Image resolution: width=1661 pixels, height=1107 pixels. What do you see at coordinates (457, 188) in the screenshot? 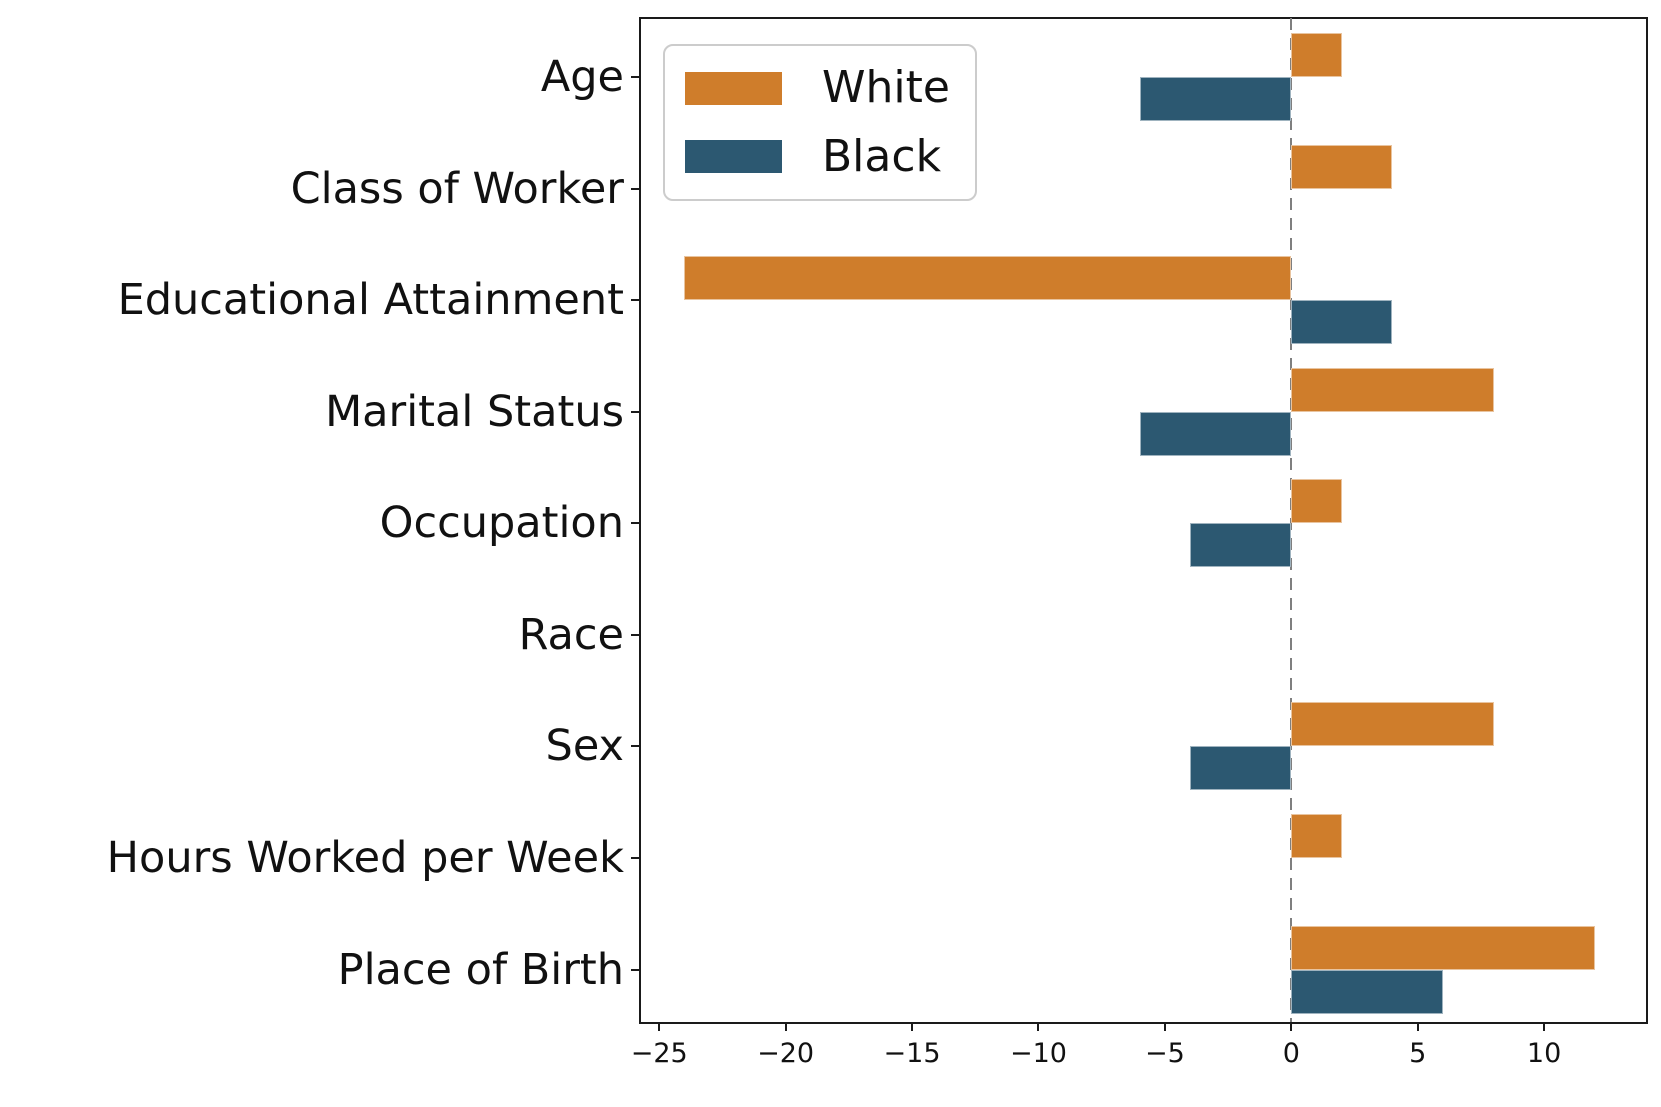
I see `y-tick-label-class-of-worker: Class of Worker` at bounding box center [457, 188].